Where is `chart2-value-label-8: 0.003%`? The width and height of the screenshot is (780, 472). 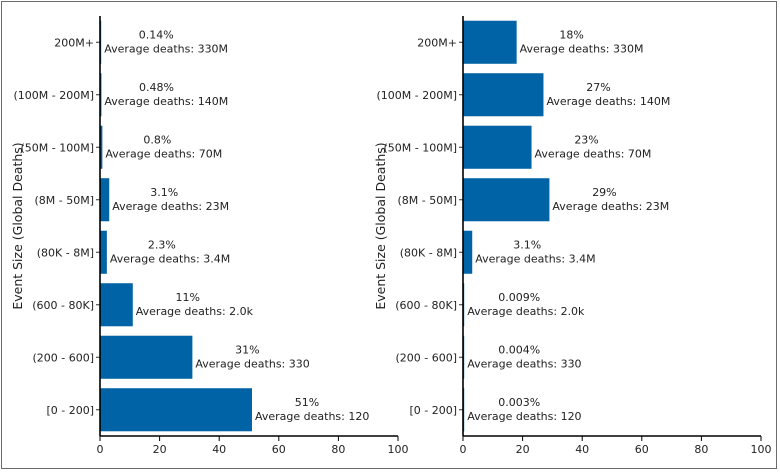
chart2-value-label-8: 0.003% is located at coordinates (519, 402).